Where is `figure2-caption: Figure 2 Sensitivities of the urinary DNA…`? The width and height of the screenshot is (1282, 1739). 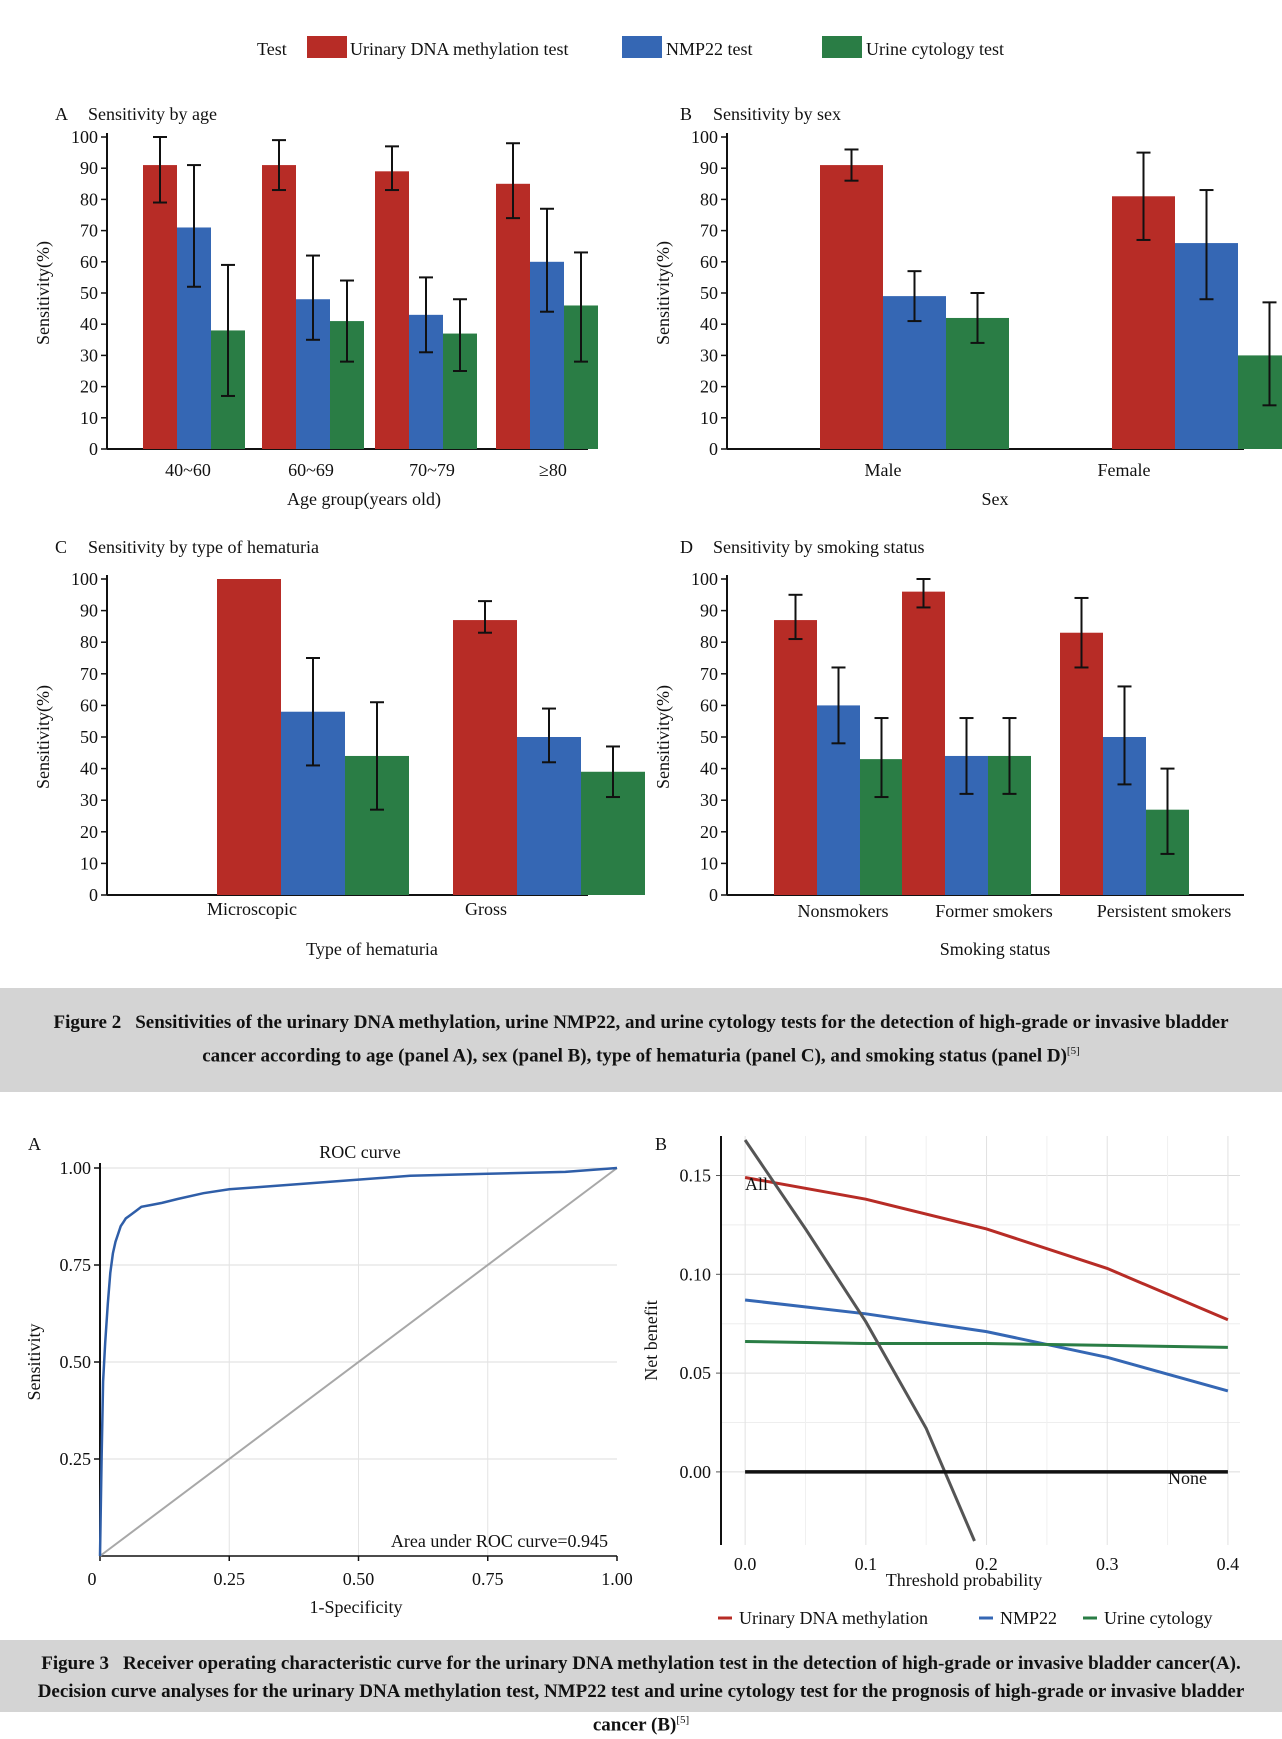 figure2-caption: Figure 2 Sensitivities of the urinary DNA… is located at coordinates (641, 1039).